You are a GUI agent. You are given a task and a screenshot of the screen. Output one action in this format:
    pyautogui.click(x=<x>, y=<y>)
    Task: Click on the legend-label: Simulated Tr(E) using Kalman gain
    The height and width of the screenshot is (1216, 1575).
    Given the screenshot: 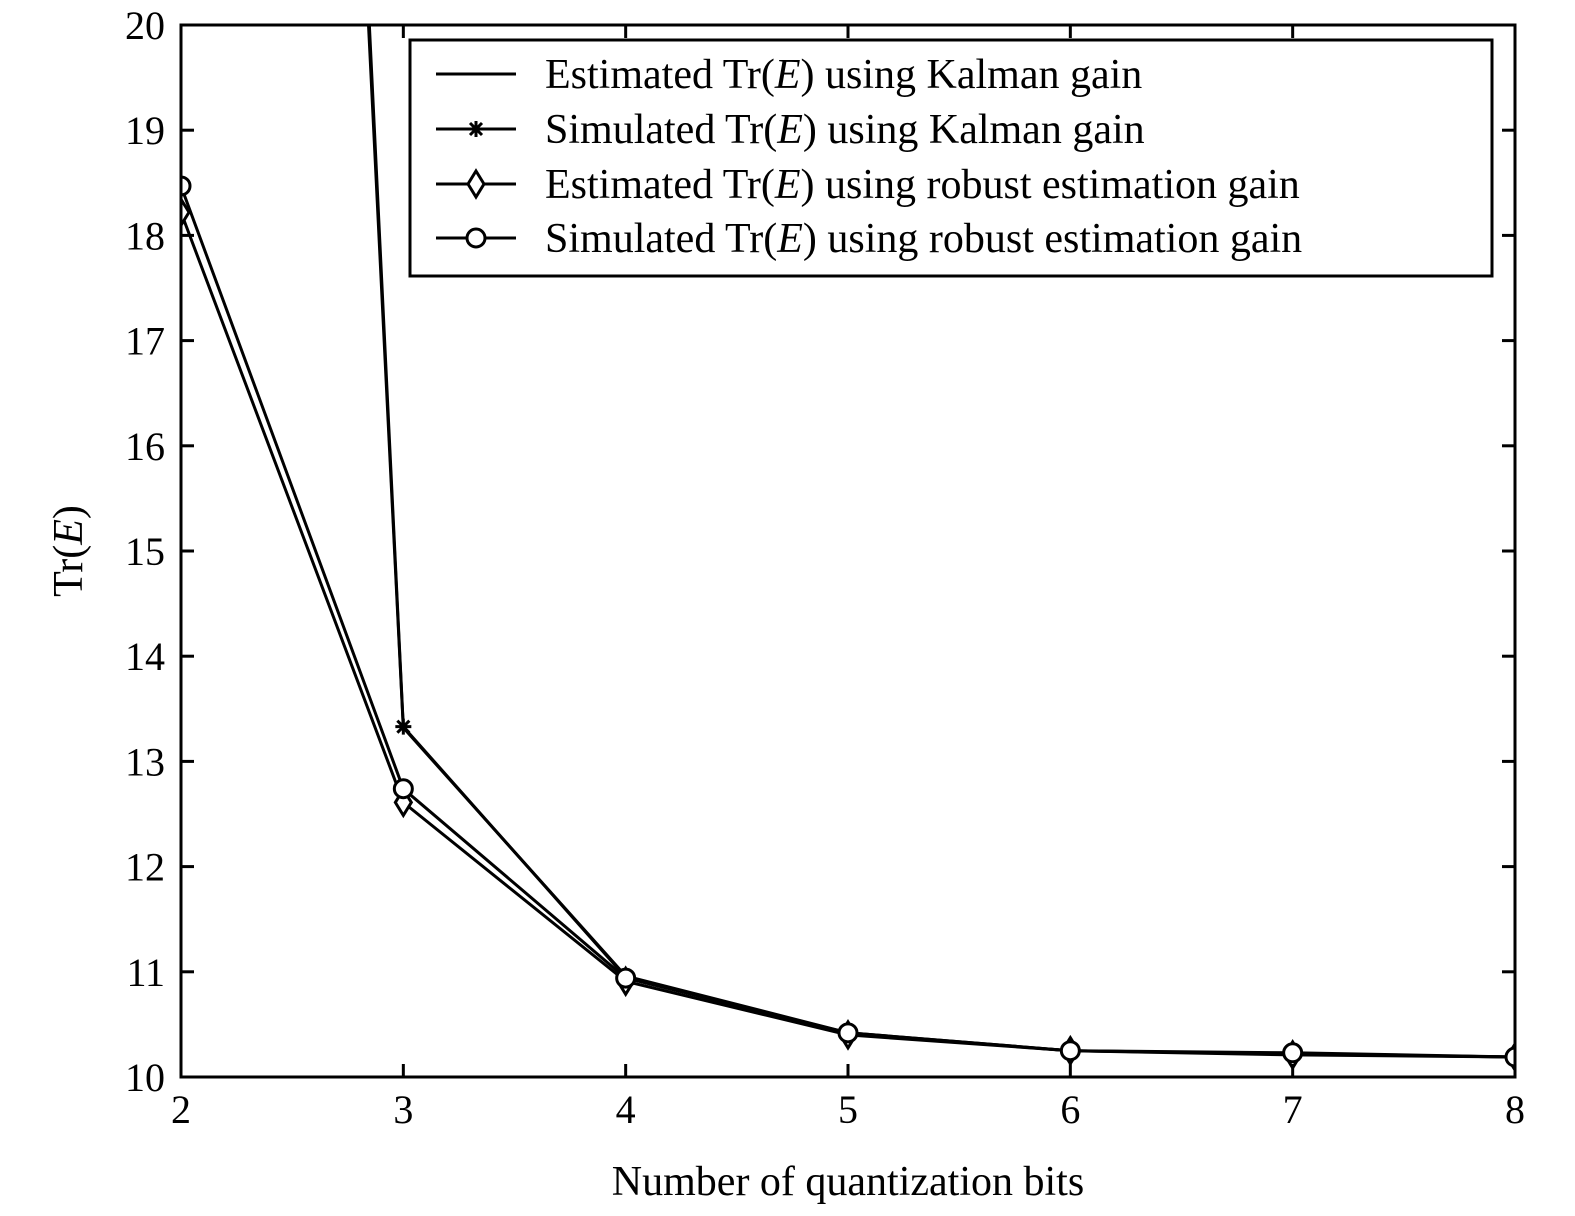 What is the action you would take?
    pyautogui.click(x=845, y=130)
    